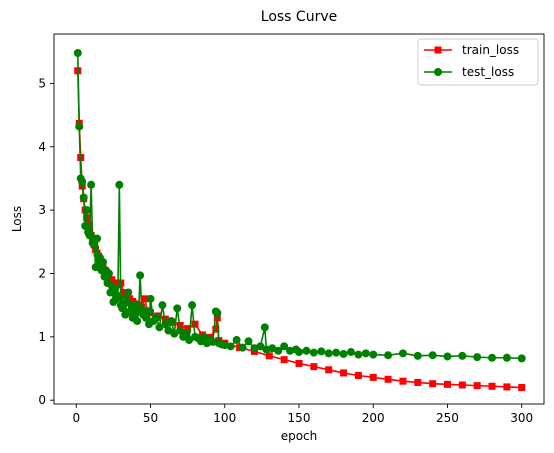 The image size is (554, 453). What do you see at coordinates (42, 210) in the screenshot?
I see `y-tick-label: 3` at bounding box center [42, 210].